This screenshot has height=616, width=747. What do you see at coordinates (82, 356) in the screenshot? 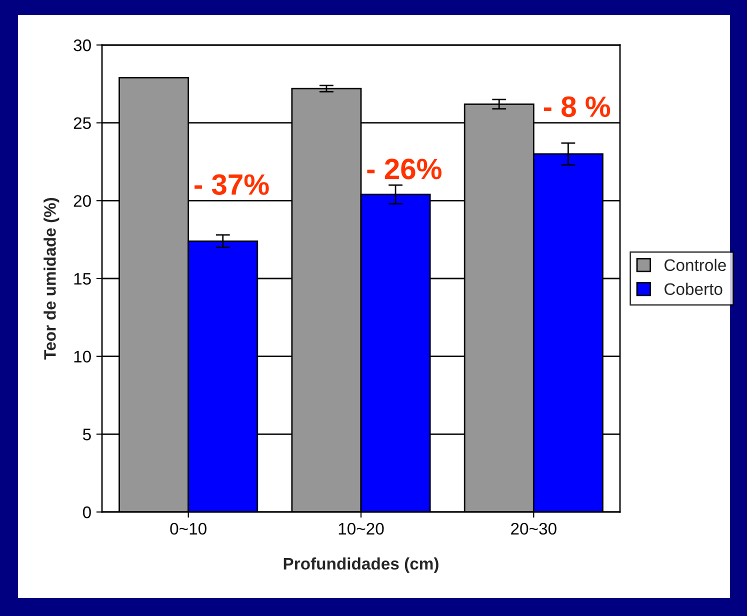
I see `y-tick-label: 10` at bounding box center [82, 356].